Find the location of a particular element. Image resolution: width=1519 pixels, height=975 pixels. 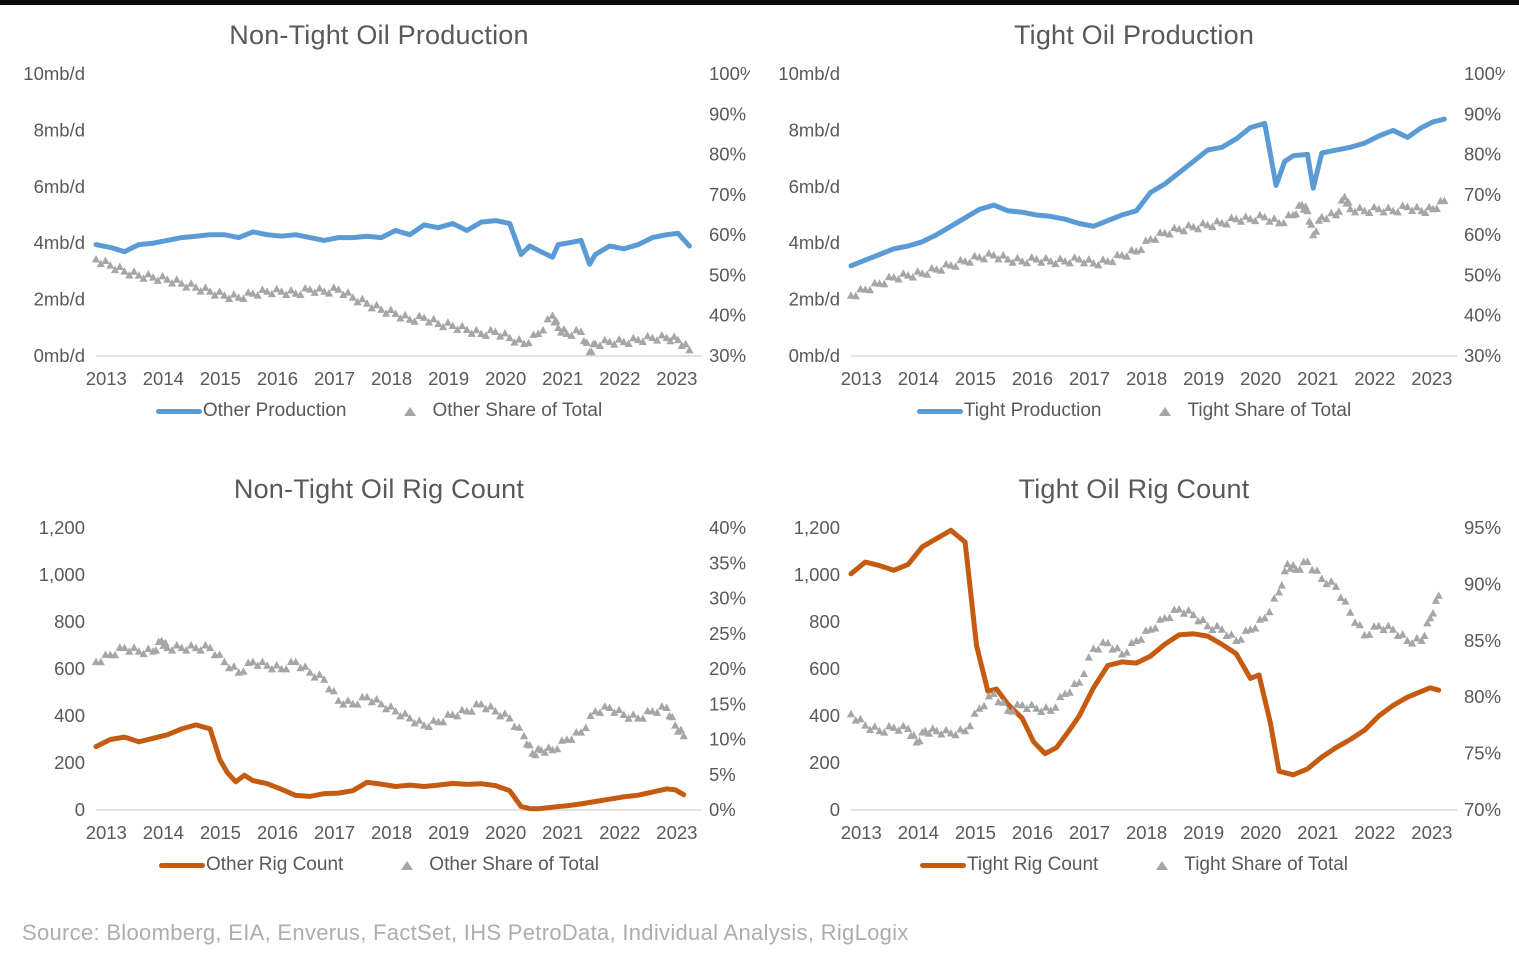

x-axis-tick-label: 2019 is located at coordinates (1203, 832).